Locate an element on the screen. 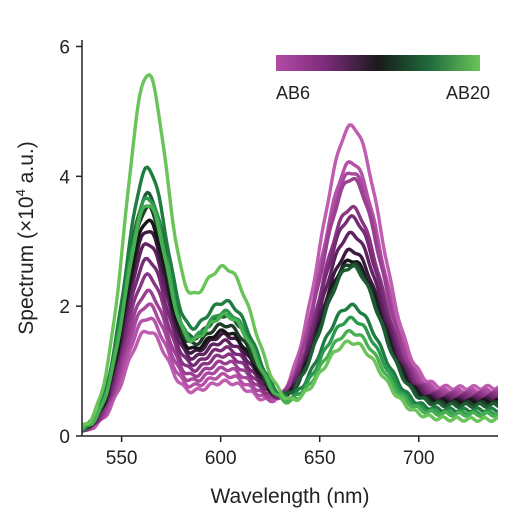 The image size is (510, 511). x-axis-title: Wavelength (nm) is located at coordinates (289, 496).